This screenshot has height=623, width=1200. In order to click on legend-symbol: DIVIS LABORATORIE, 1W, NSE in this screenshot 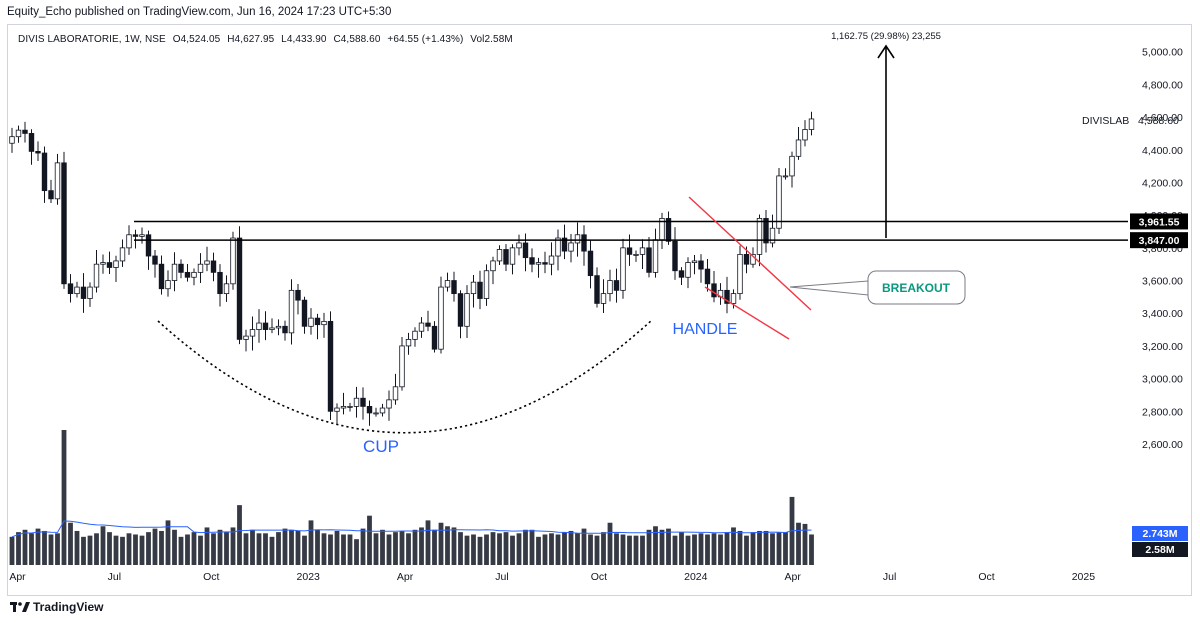, I will do `click(92, 39)`.